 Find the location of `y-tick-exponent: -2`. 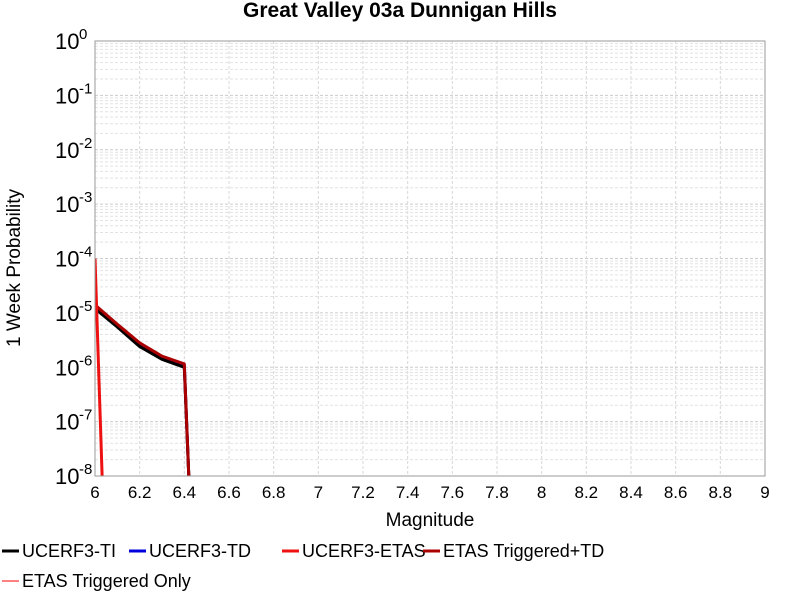

y-tick-exponent: -2 is located at coordinates (85, 143).